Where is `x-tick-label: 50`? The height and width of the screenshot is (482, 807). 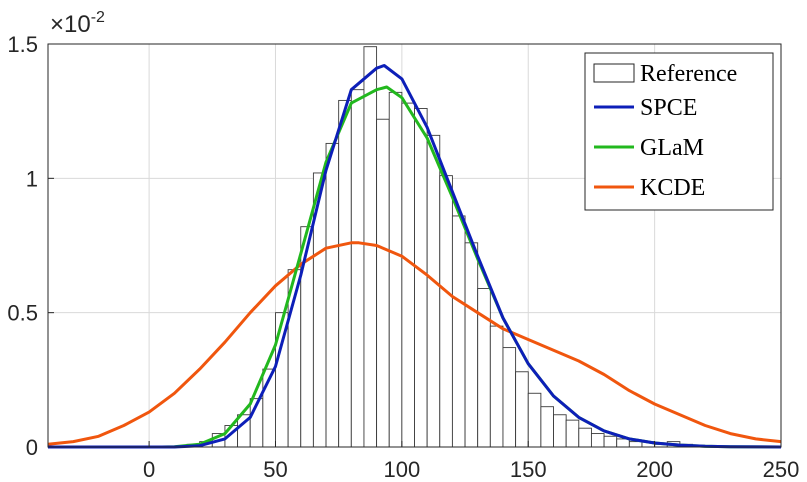 x-tick-label: 50 is located at coordinates (275, 469).